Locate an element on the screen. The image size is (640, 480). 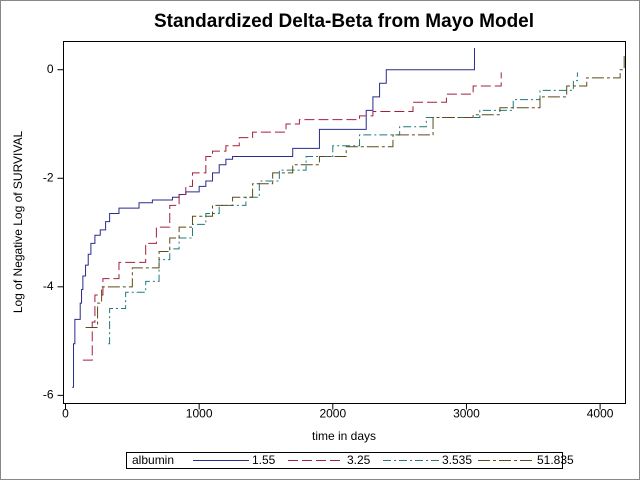
x-tick-label: 4000 is located at coordinates (600, 414).